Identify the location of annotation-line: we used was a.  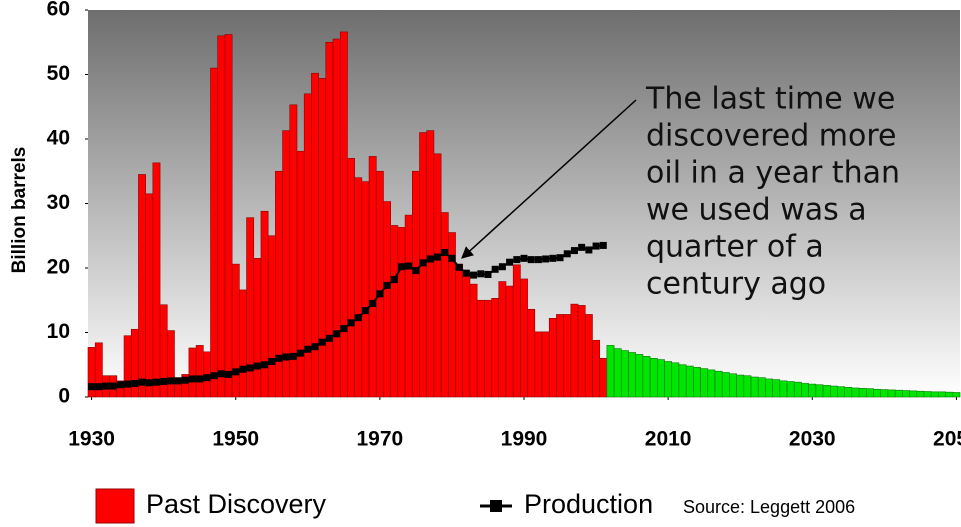
(756, 210).